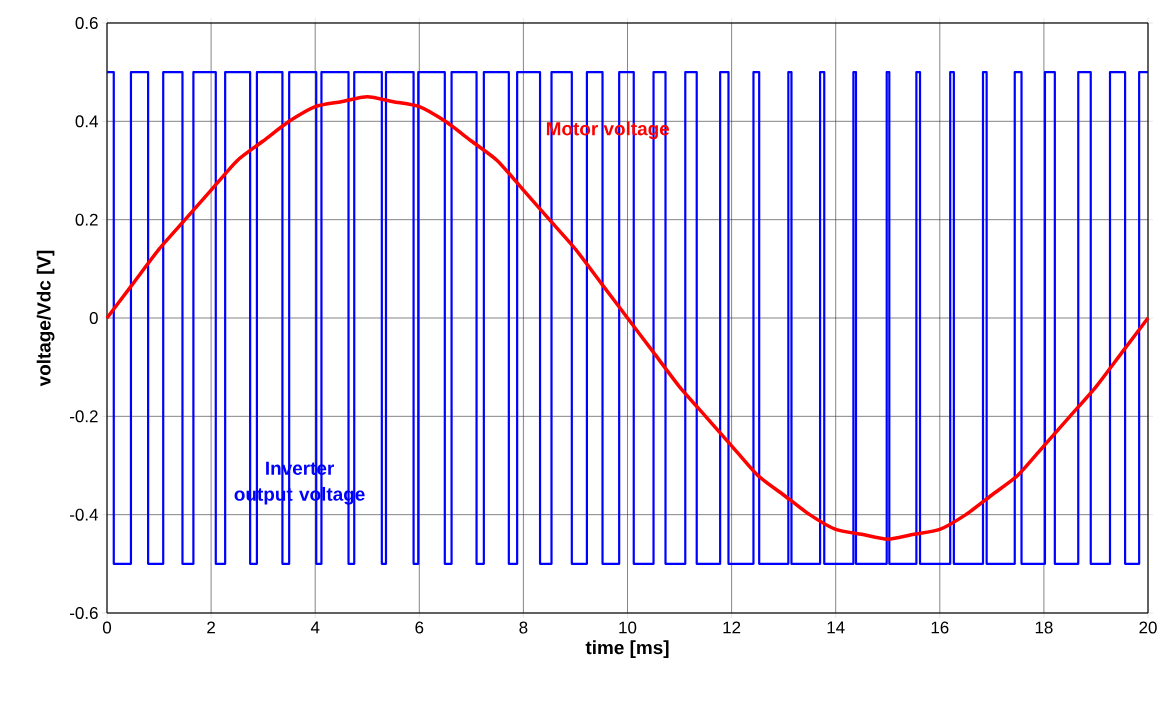 The width and height of the screenshot is (1168, 704). I want to click on x-tick-label: 16, so click(940, 627).